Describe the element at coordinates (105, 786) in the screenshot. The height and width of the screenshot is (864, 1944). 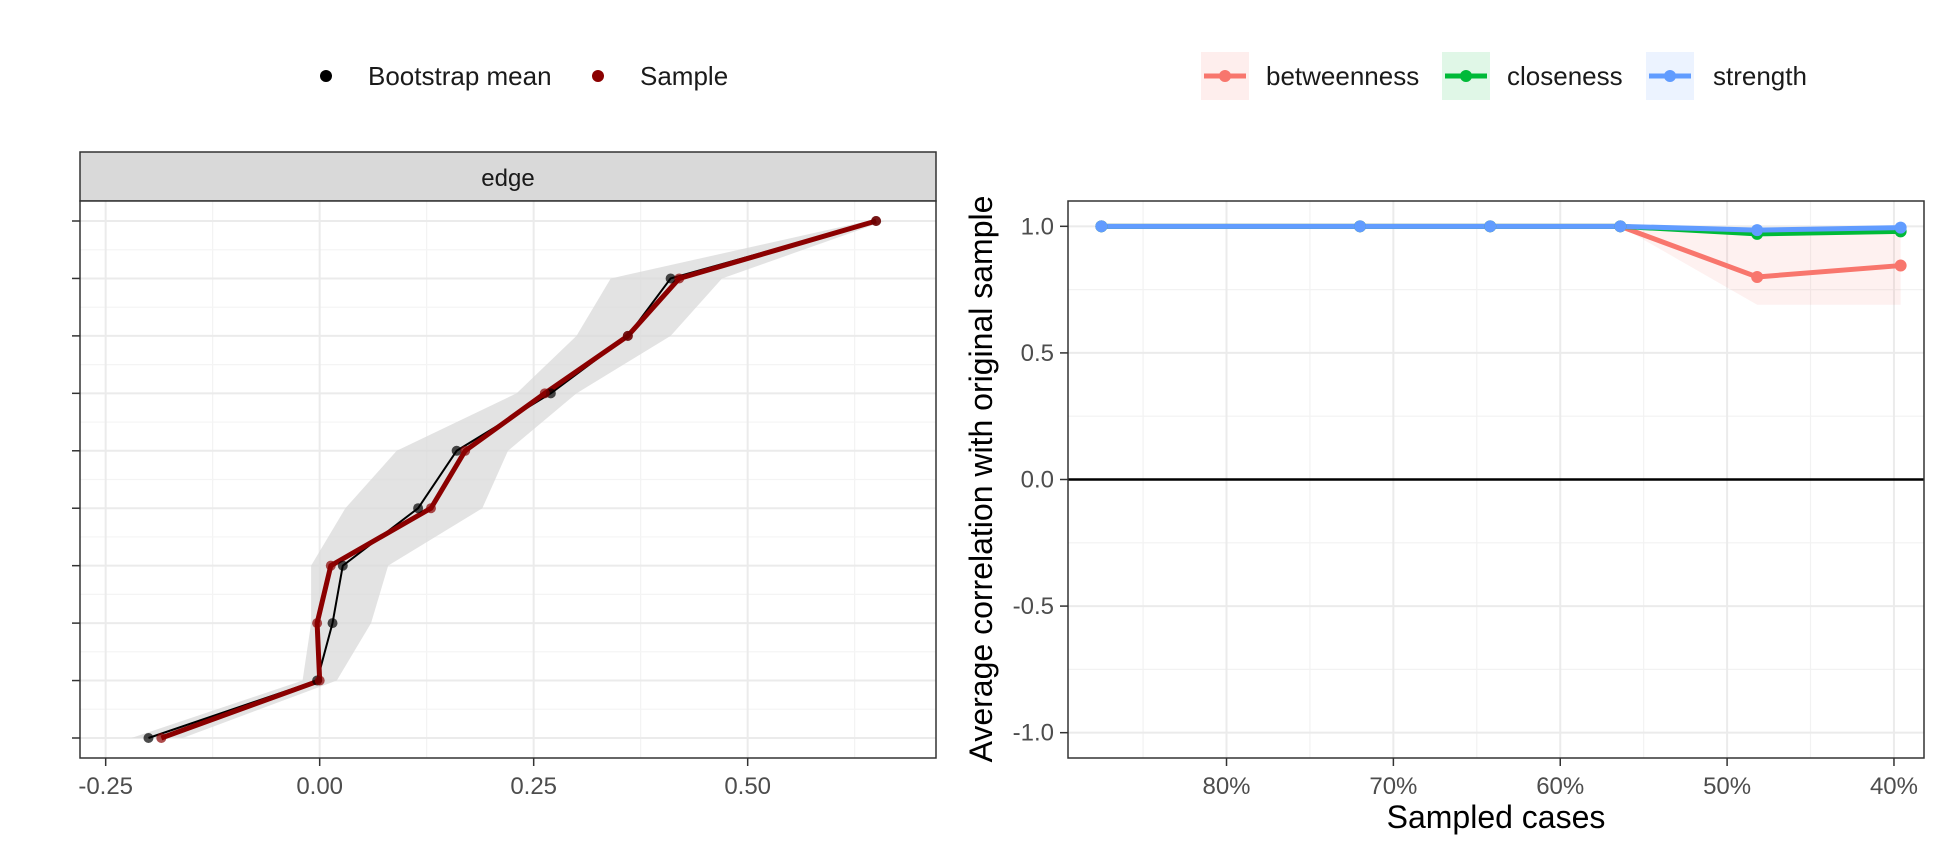
I see `left-x-tick-label: -0.25` at that location.